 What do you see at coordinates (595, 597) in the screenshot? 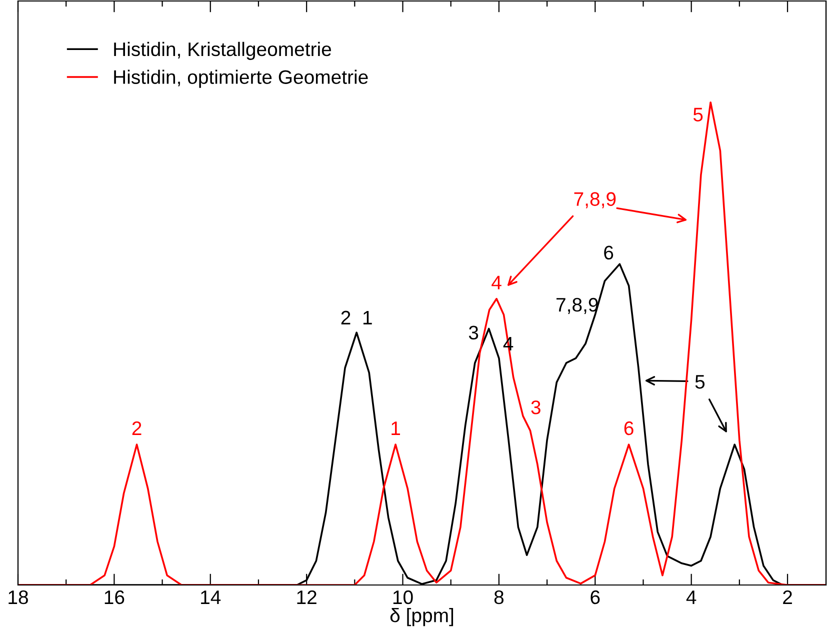
I see `x-tick-label: 6` at bounding box center [595, 597].